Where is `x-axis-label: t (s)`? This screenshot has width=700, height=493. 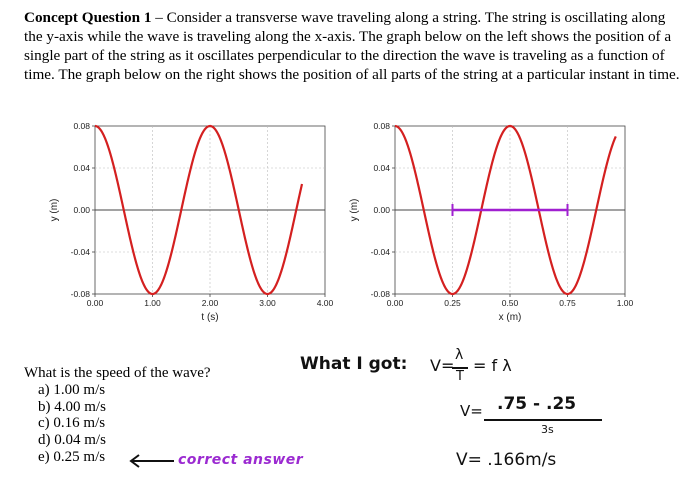
x-axis-label: t (s) is located at coordinates (209, 317).